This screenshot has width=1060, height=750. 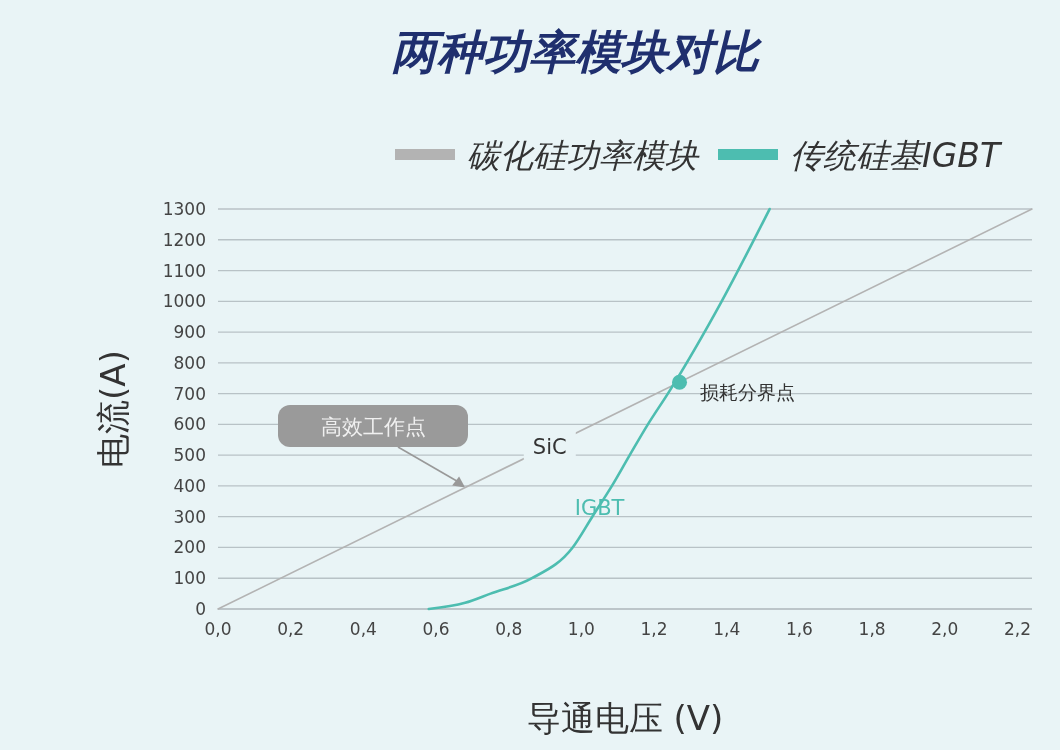 I want to click on x-tick-label: 0,2, so click(x=291, y=629).